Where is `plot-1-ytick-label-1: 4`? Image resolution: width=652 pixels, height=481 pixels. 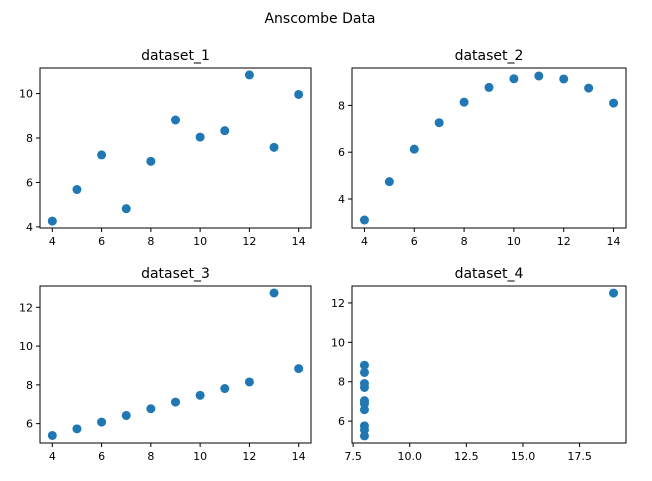
plot-1-ytick-label-1: 4 is located at coordinates (29, 227).